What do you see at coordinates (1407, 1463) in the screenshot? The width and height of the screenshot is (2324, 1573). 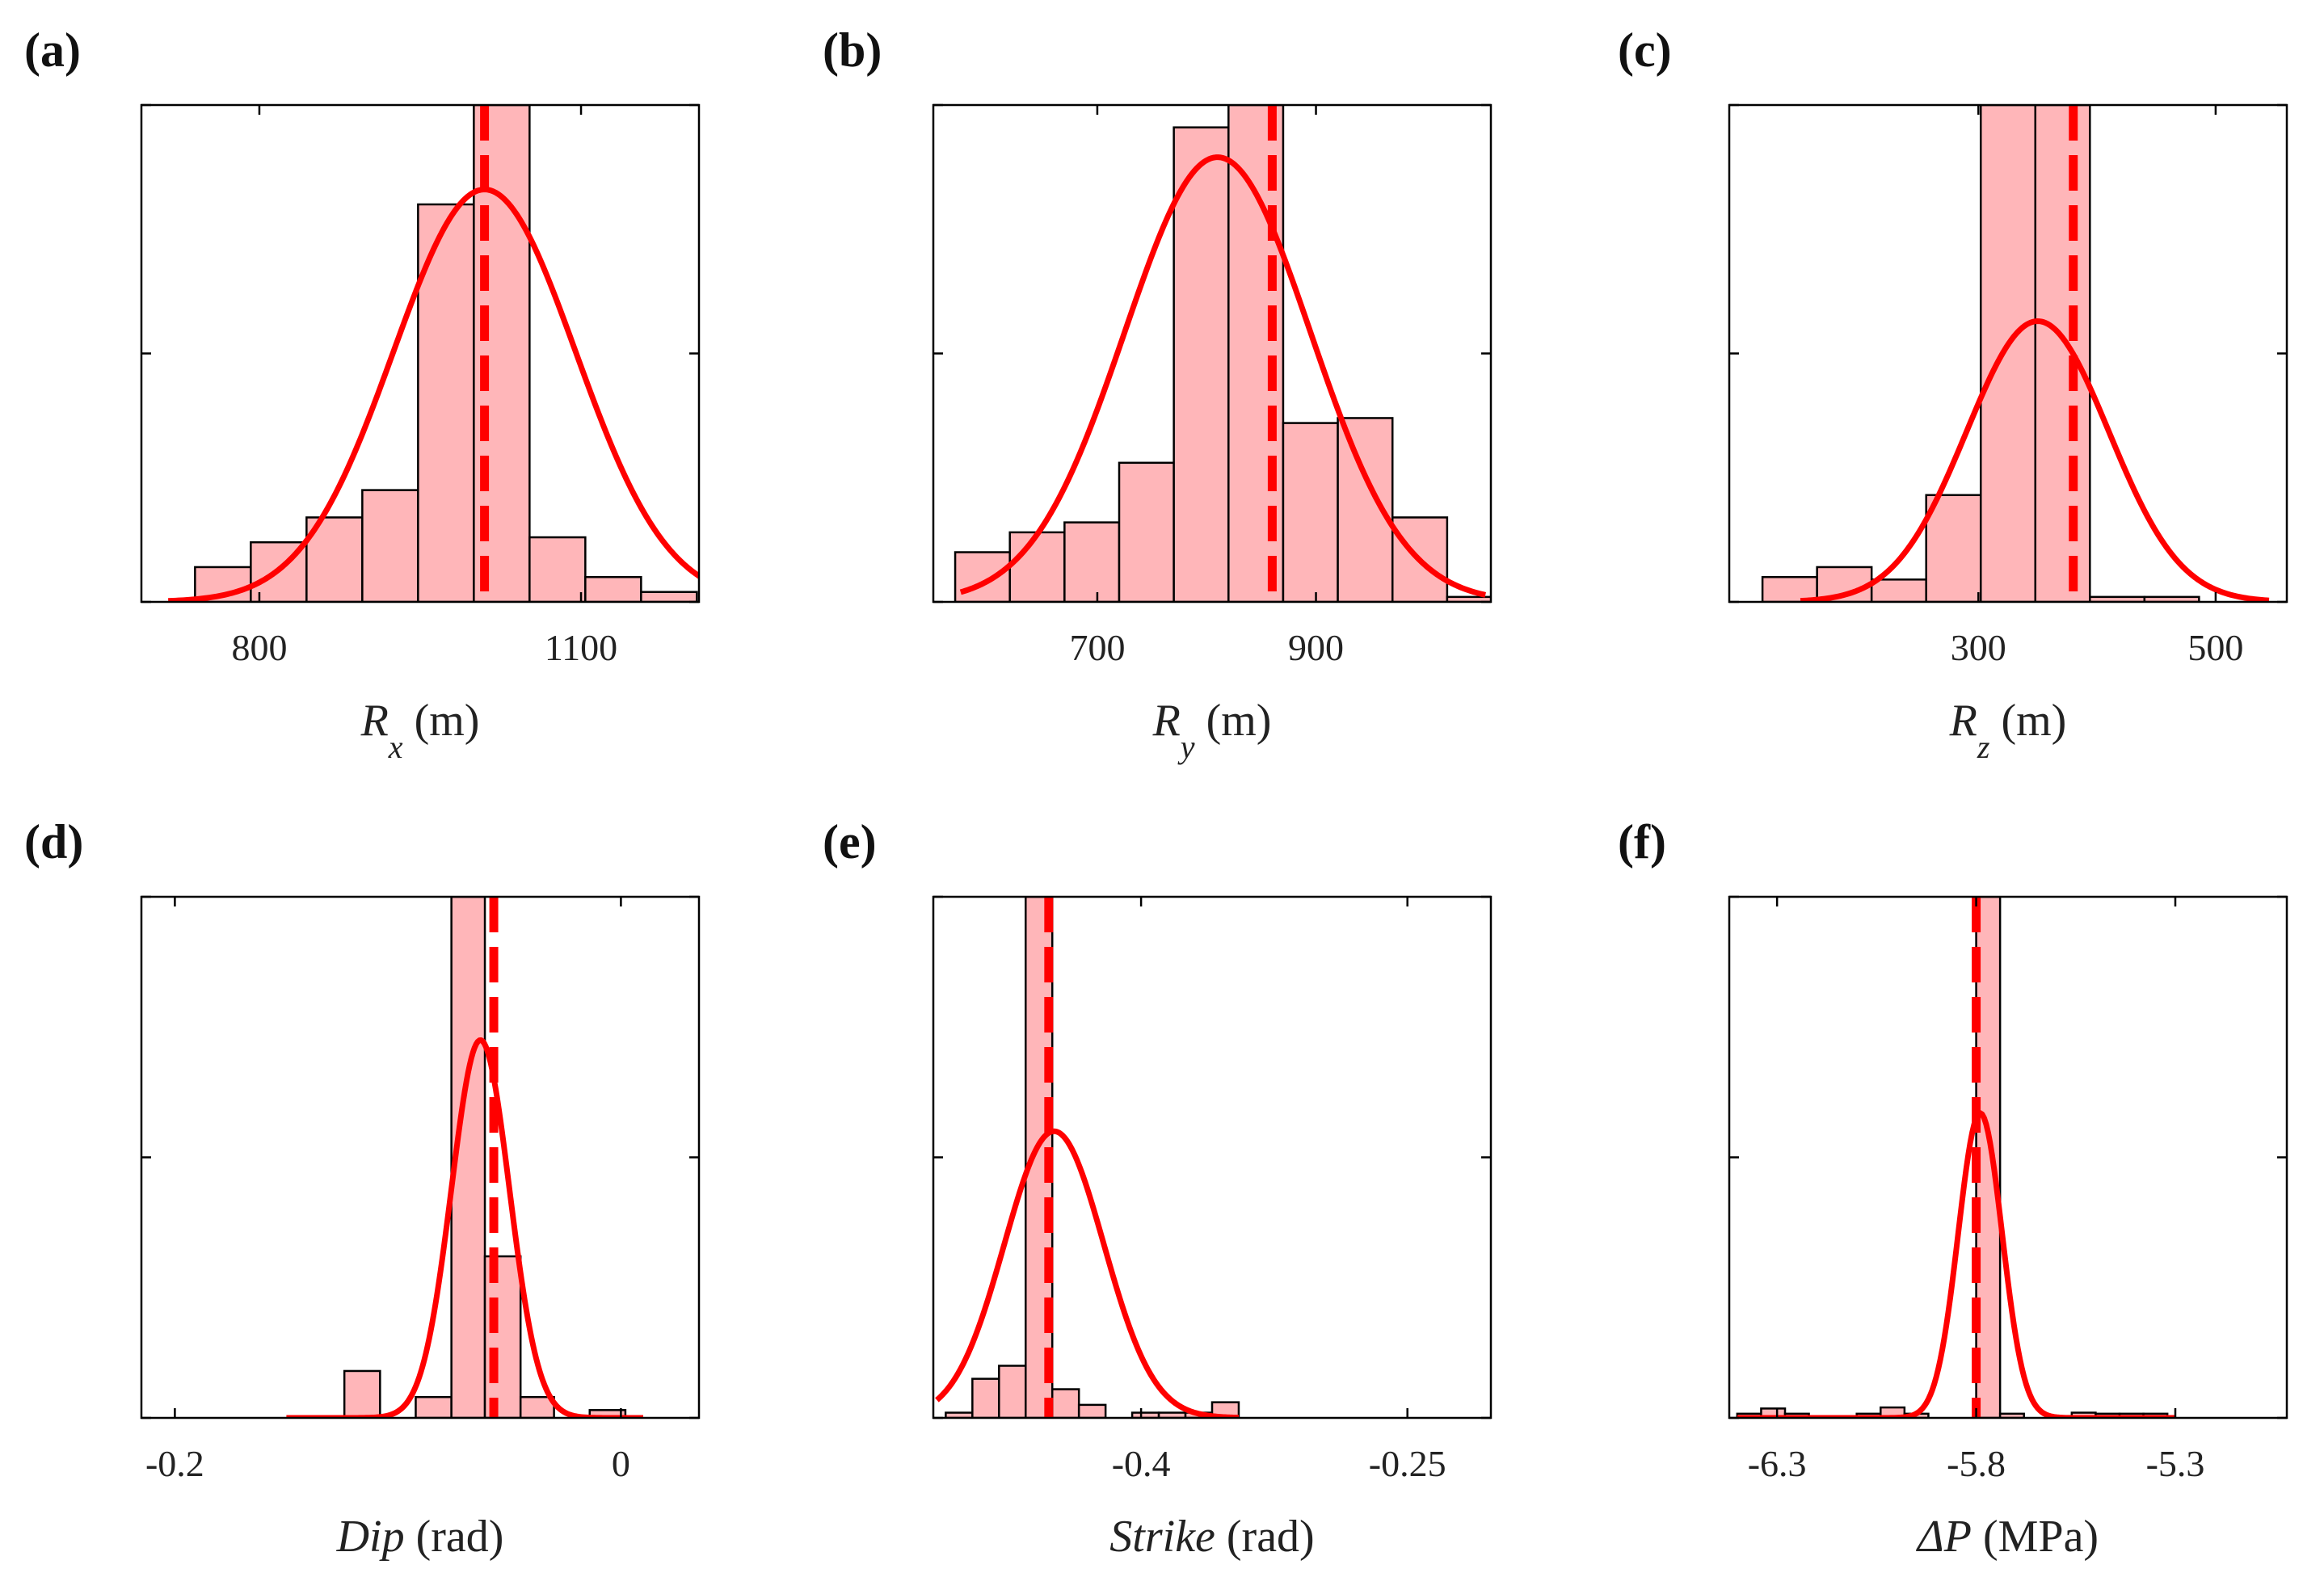 I see `x-tick-label: -0.25` at bounding box center [1407, 1463].